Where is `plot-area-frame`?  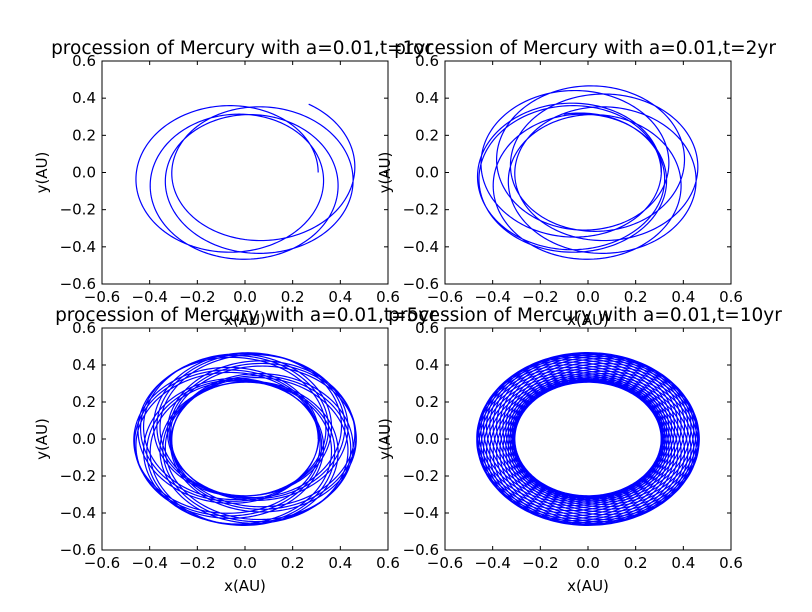
plot-area-frame is located at coordinates (245, 172).